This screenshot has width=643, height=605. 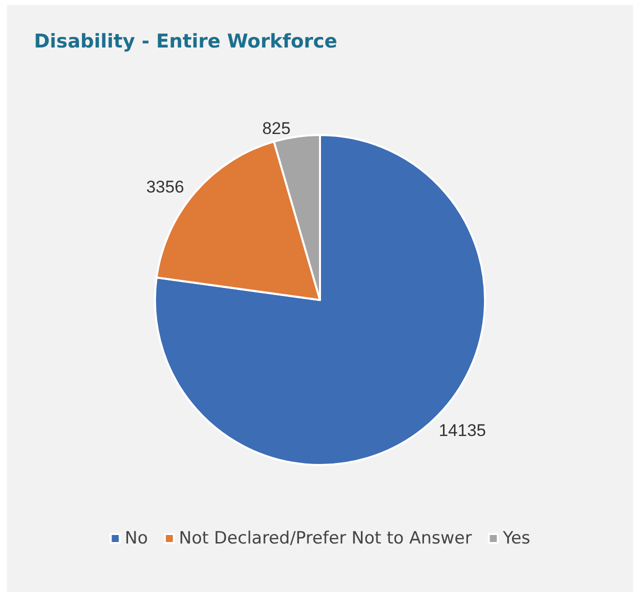 I want to click on chart-title: Disability - Entire Workforce, so click(x=186, y=41).